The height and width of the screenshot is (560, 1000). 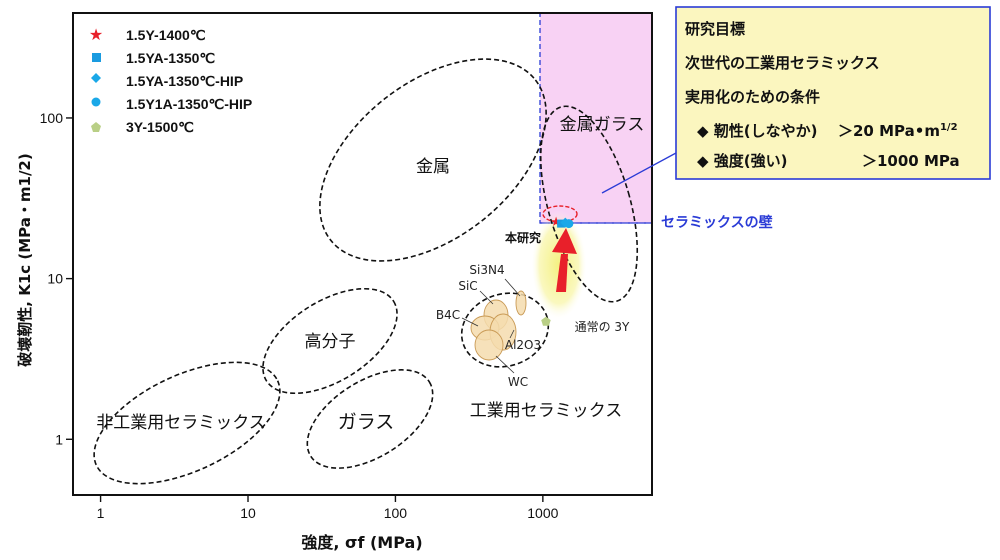 I want to click on x-tick-label: 10, so click(x=248, y=513).